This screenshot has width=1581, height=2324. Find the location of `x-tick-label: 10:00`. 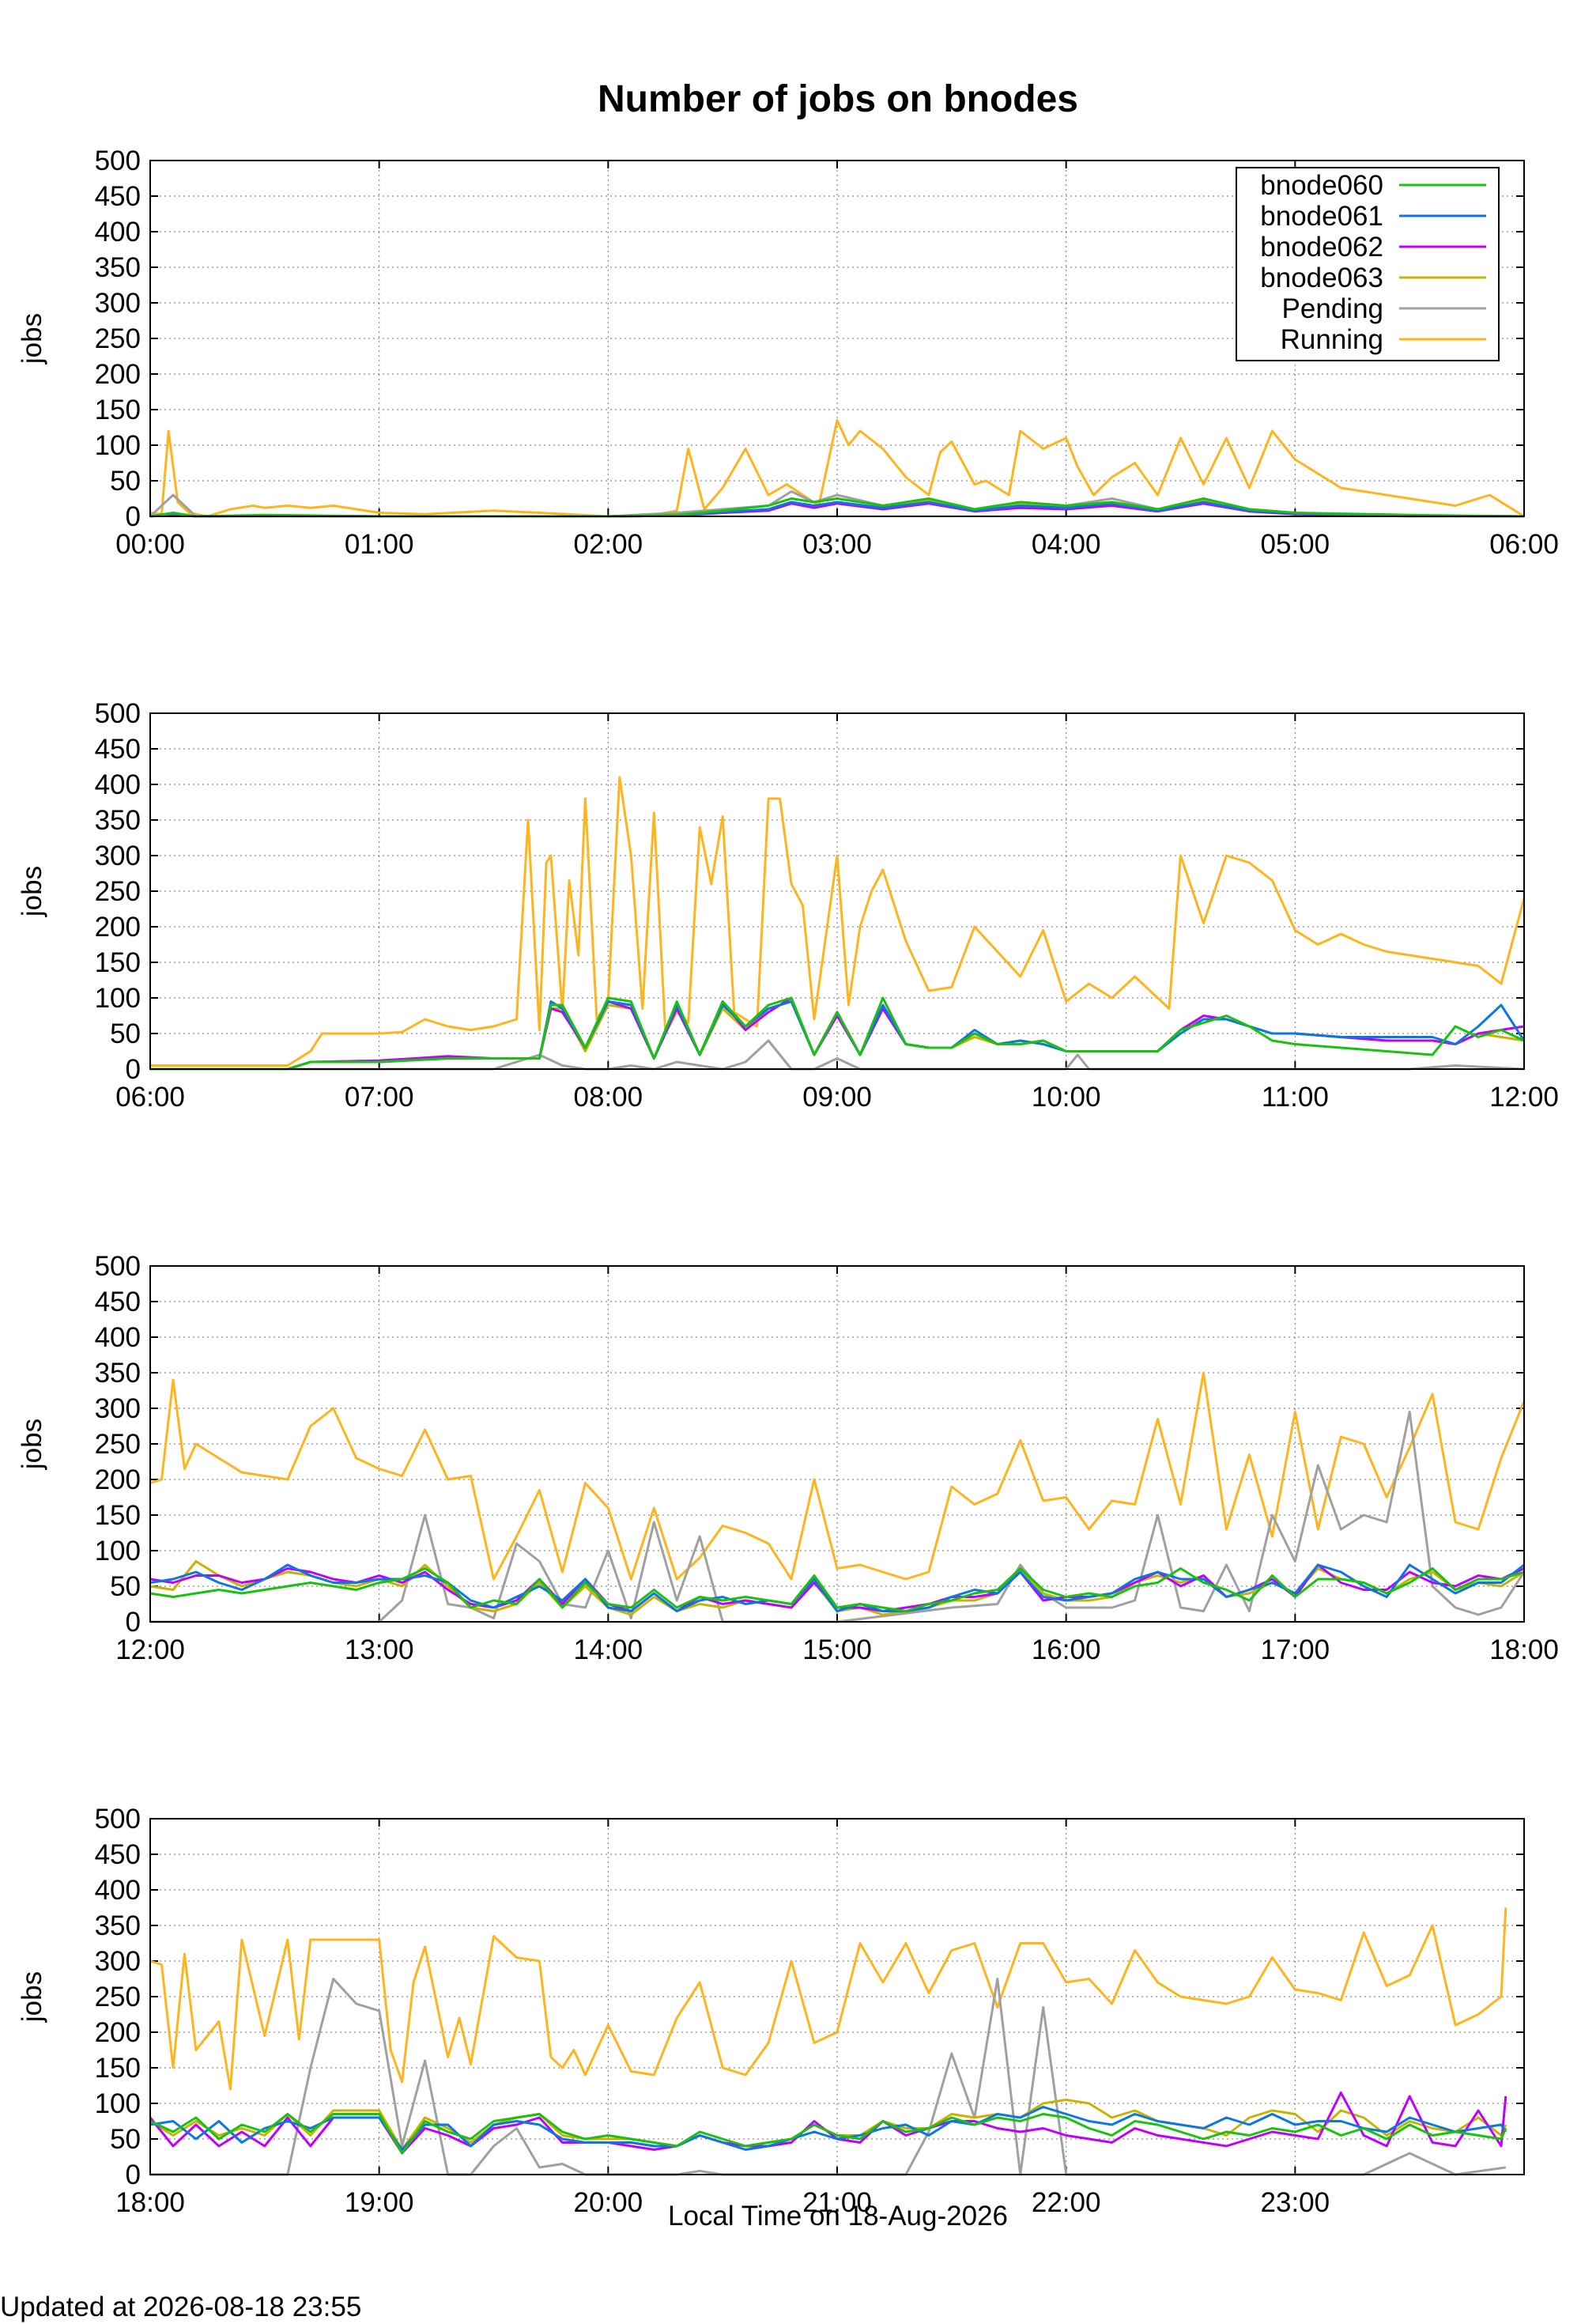

x-tick-label: 10:00 is located at coordinates (1066, 1097).